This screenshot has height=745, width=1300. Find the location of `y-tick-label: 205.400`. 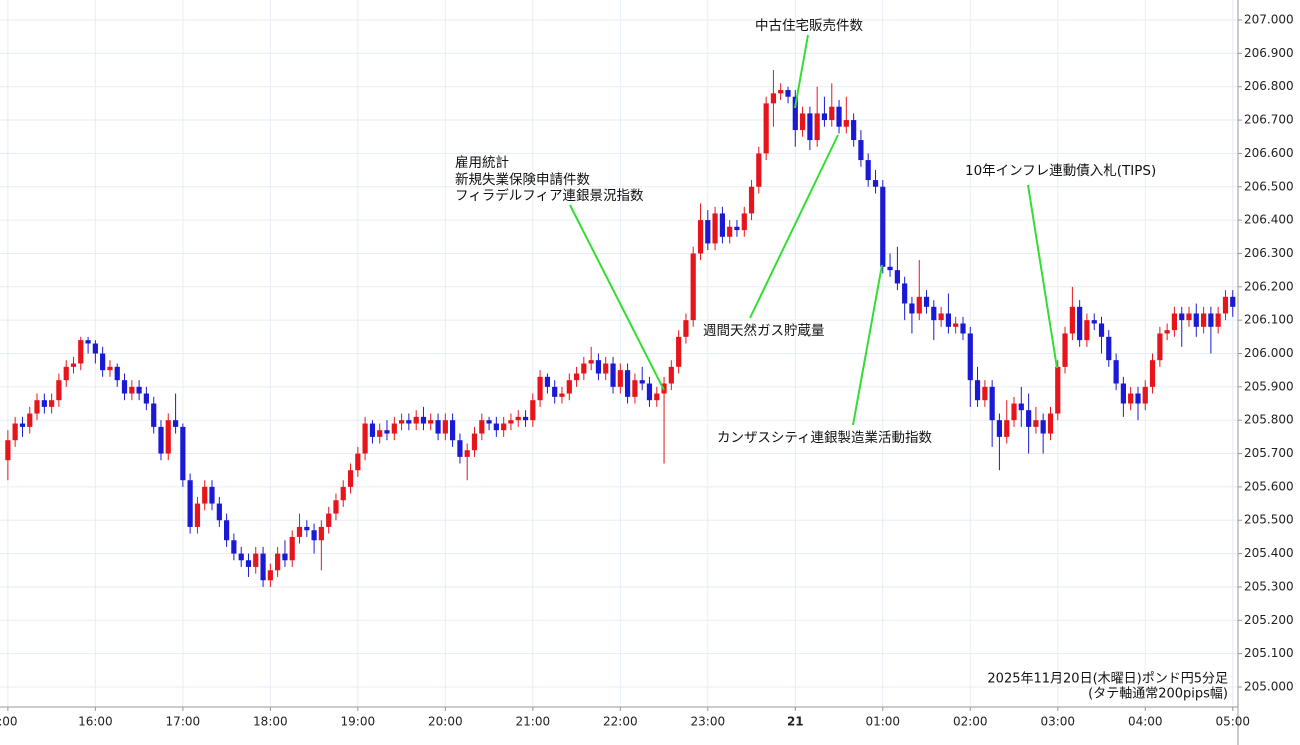

y-tick-label: 205.400 is located at coordinates (1269, 553).